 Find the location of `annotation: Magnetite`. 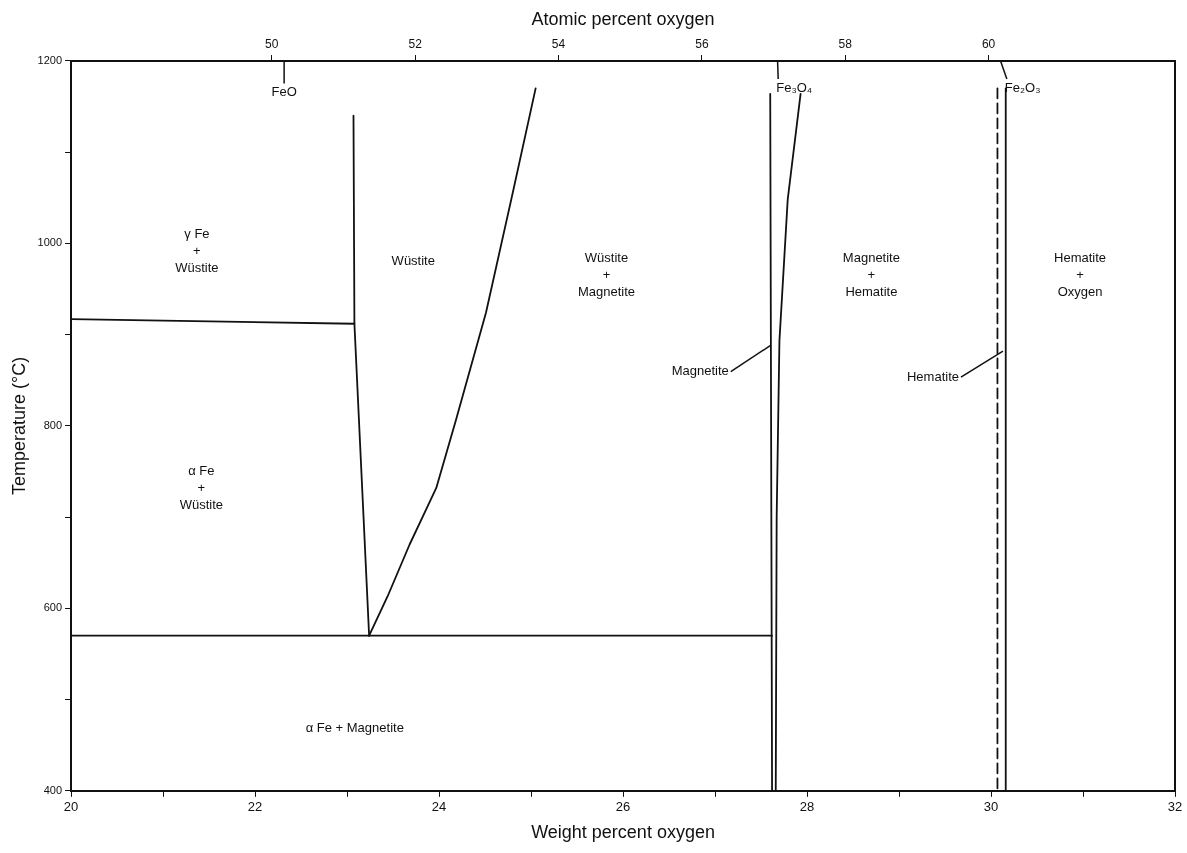

annotation: Magnetite is located at coordinates (700, 371).